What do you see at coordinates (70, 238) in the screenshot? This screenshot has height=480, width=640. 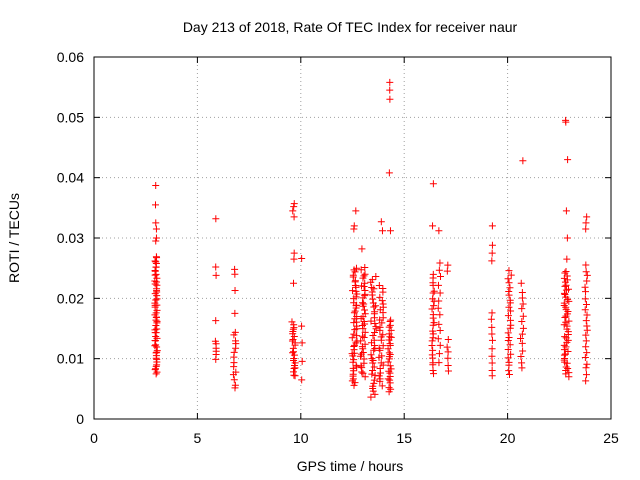 I see `y-tick-label: 0.03` at bounding box center [70, 238].